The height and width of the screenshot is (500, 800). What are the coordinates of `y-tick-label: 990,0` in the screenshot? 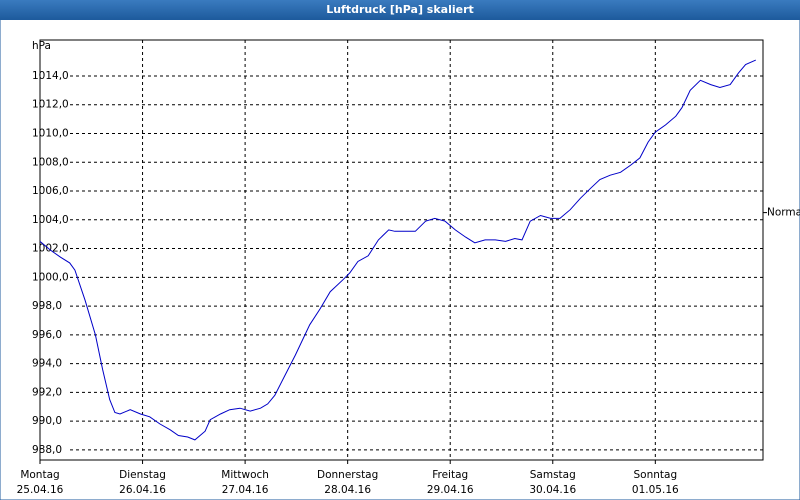 It's located at (47, 421).